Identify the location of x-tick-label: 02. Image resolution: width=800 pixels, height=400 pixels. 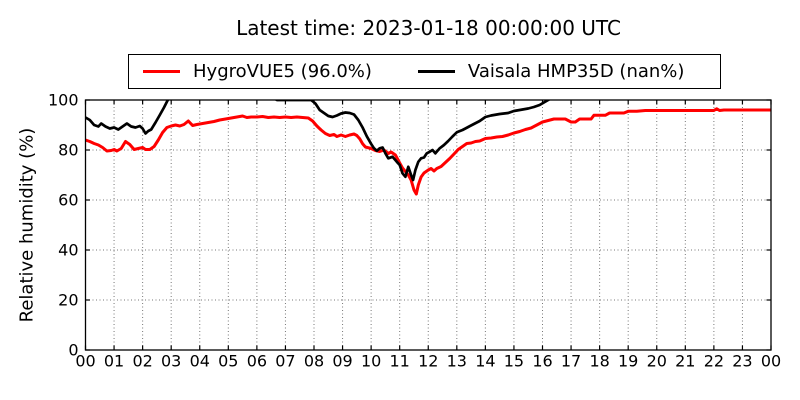
(142, 361).